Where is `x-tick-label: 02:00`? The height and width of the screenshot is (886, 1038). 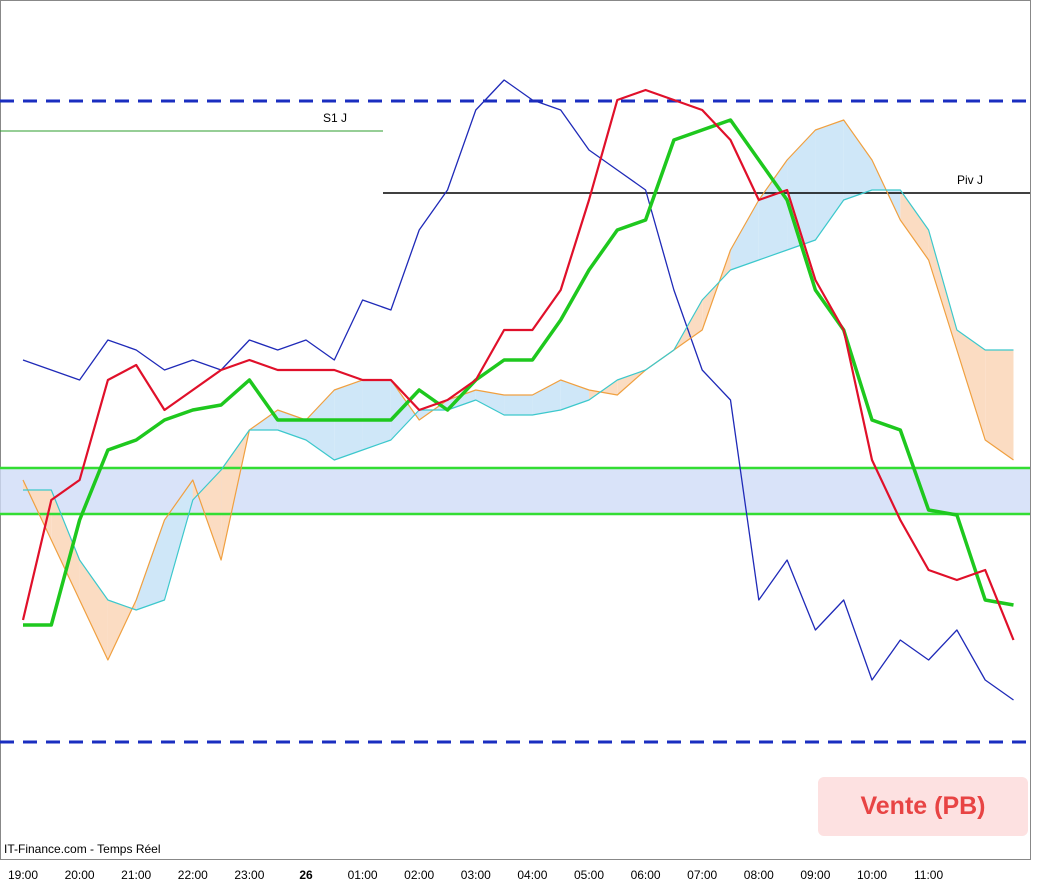 x-tick-label: 02:00 is located at coordinates (419, 875).